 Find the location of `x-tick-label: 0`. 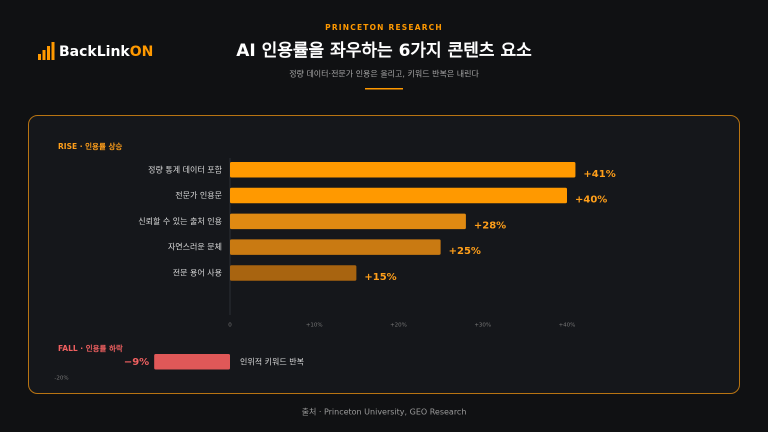

x-tick-label: 0 is located at coordinates (230, 326).